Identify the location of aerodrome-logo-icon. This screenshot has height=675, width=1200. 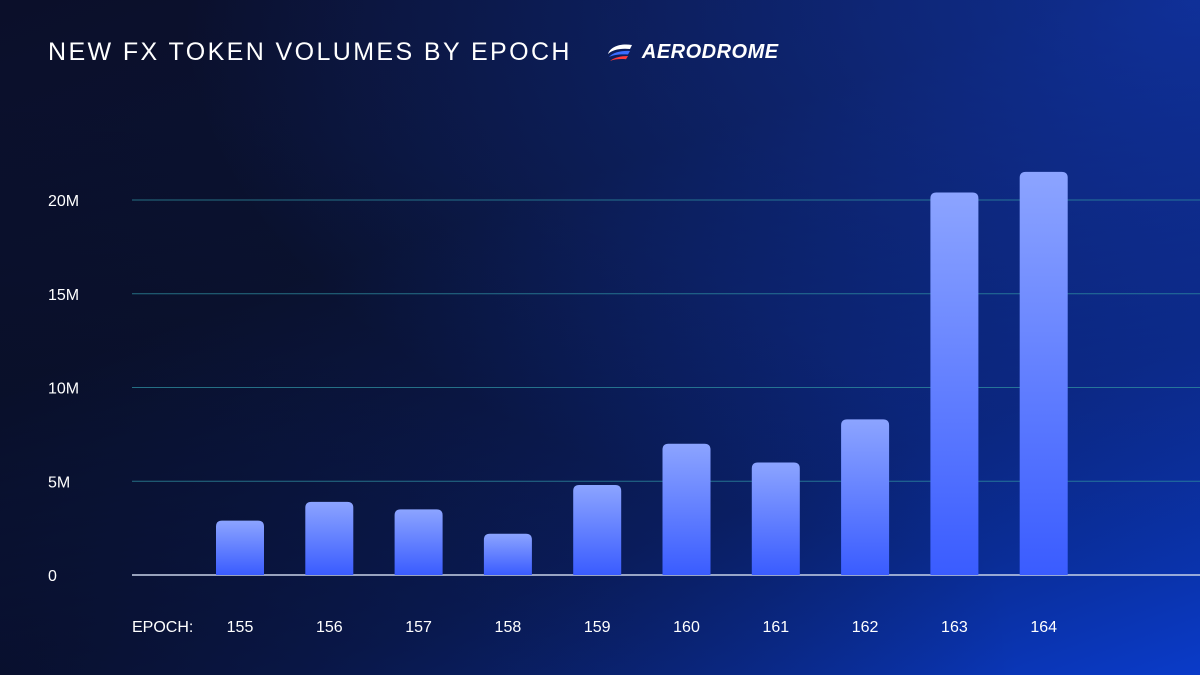
(619, 52).